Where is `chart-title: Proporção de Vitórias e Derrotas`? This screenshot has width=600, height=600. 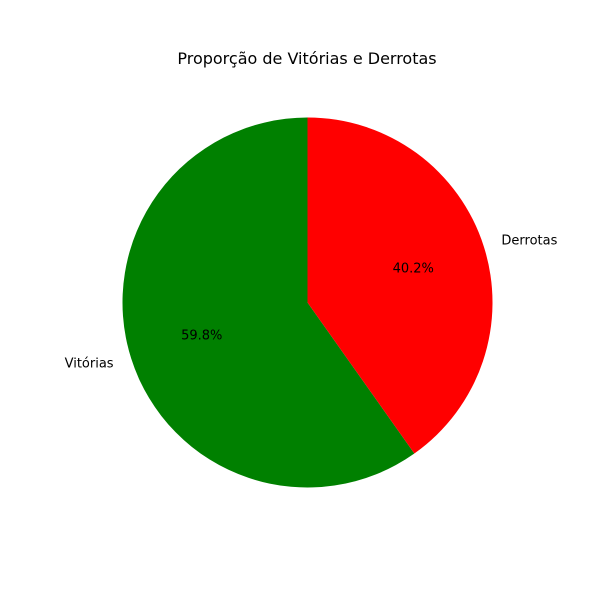 chart-title: Proporção de Vitórias e Derrotas is located at coordinates (306, 58).